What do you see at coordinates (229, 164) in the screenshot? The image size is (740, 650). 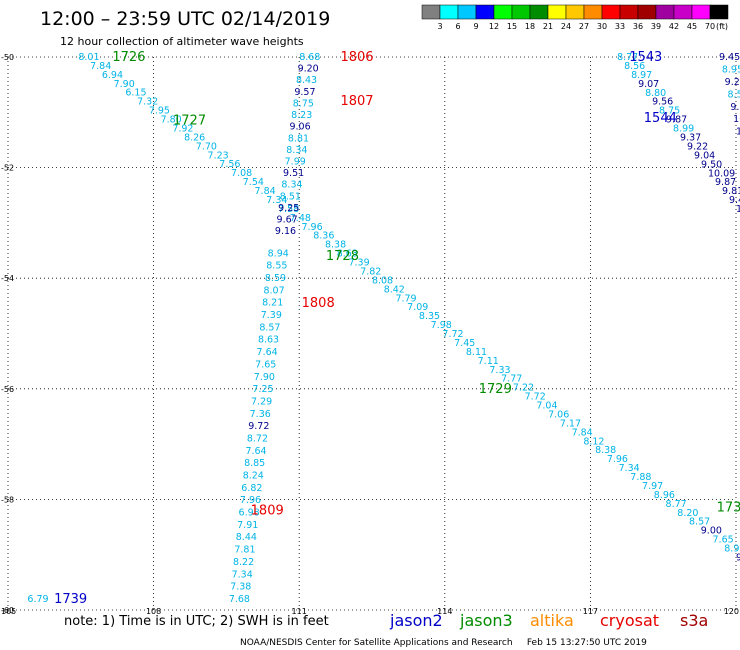 I see `wave-height-value: 7.56` at bounding box center [229, 164].